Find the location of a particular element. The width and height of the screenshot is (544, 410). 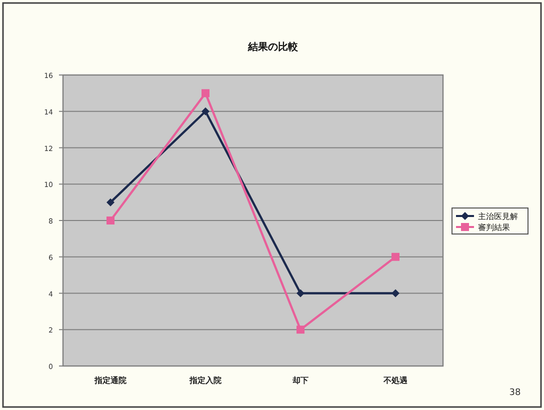

chart-title: 結果の比較 is located at coordinates (273, 47).